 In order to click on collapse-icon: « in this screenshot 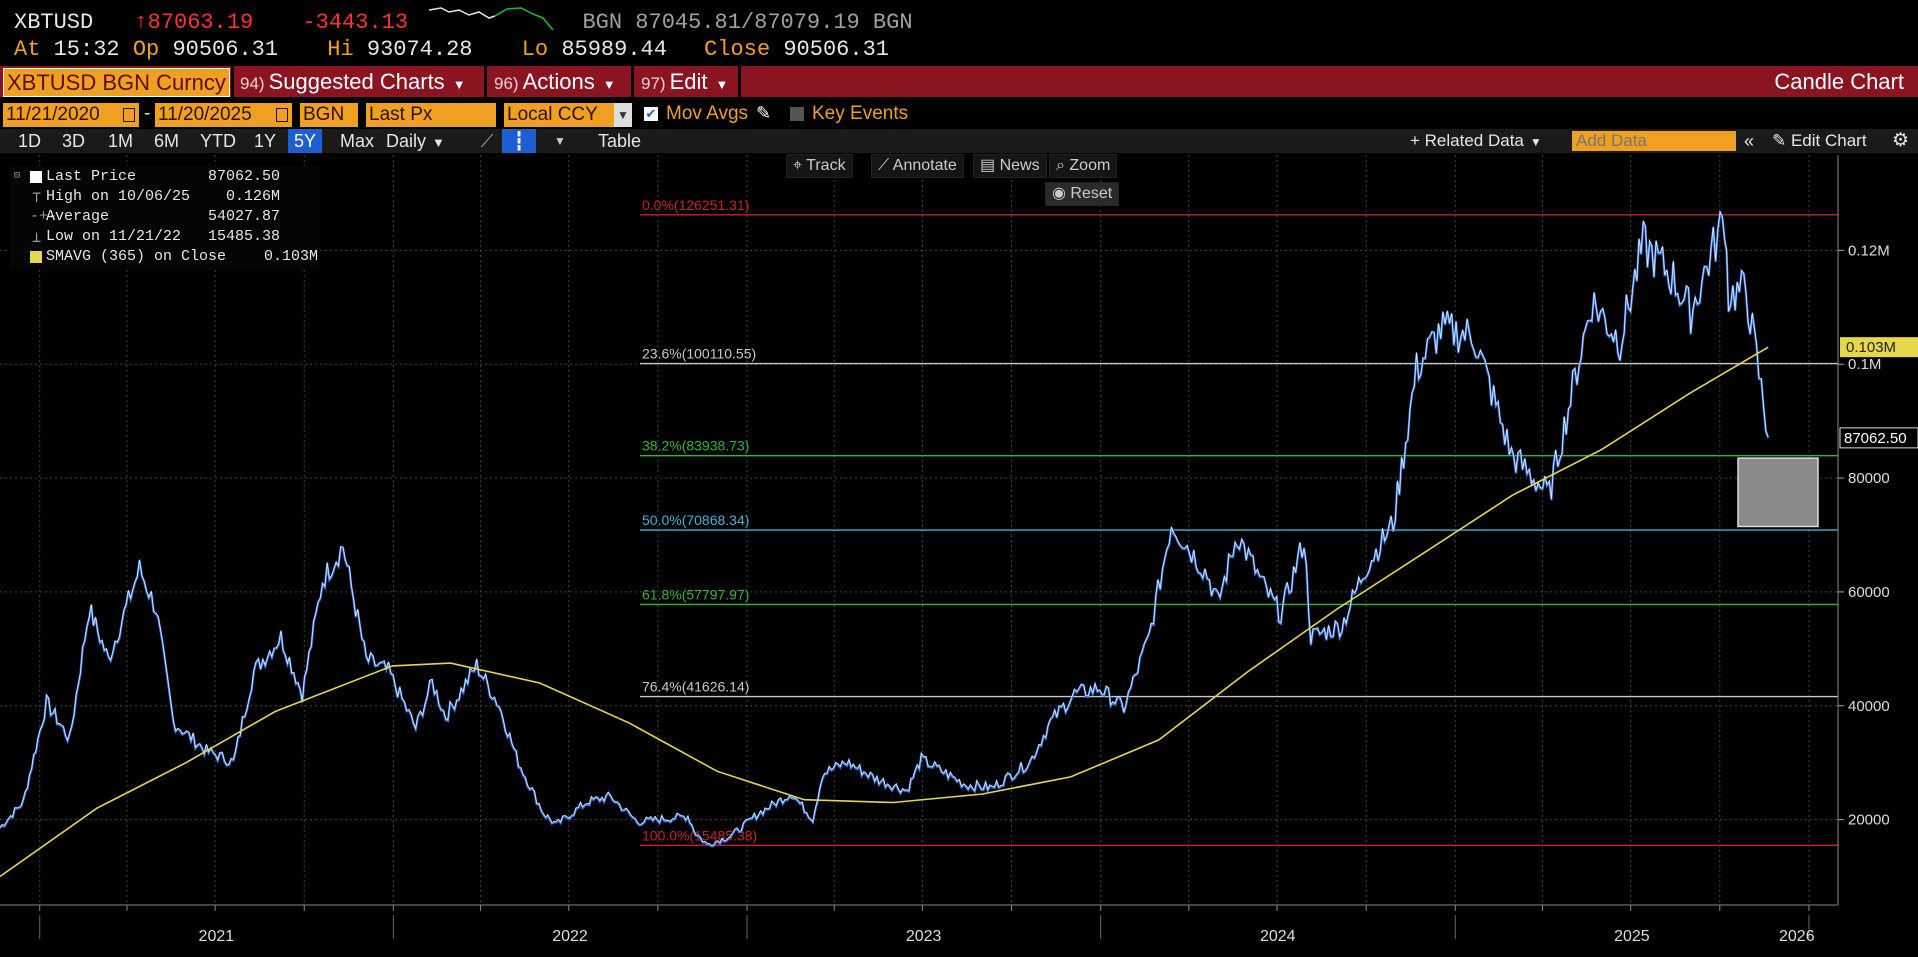, I will do `click(1749, 141)`.